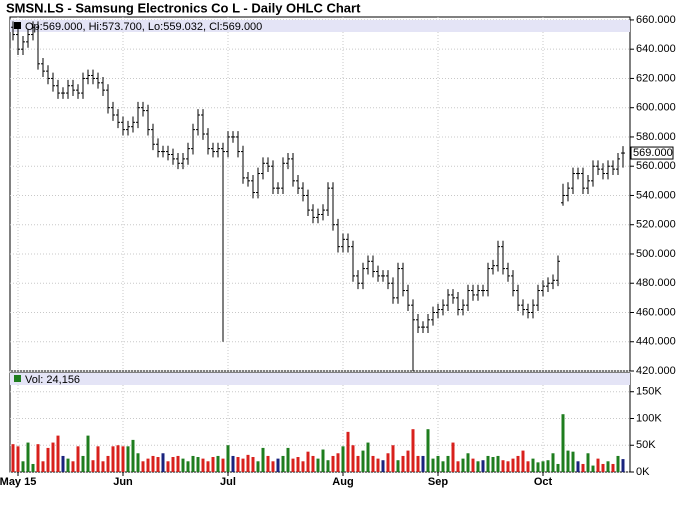  I want to click on x-tick-label: Oct, so click(543, 482).